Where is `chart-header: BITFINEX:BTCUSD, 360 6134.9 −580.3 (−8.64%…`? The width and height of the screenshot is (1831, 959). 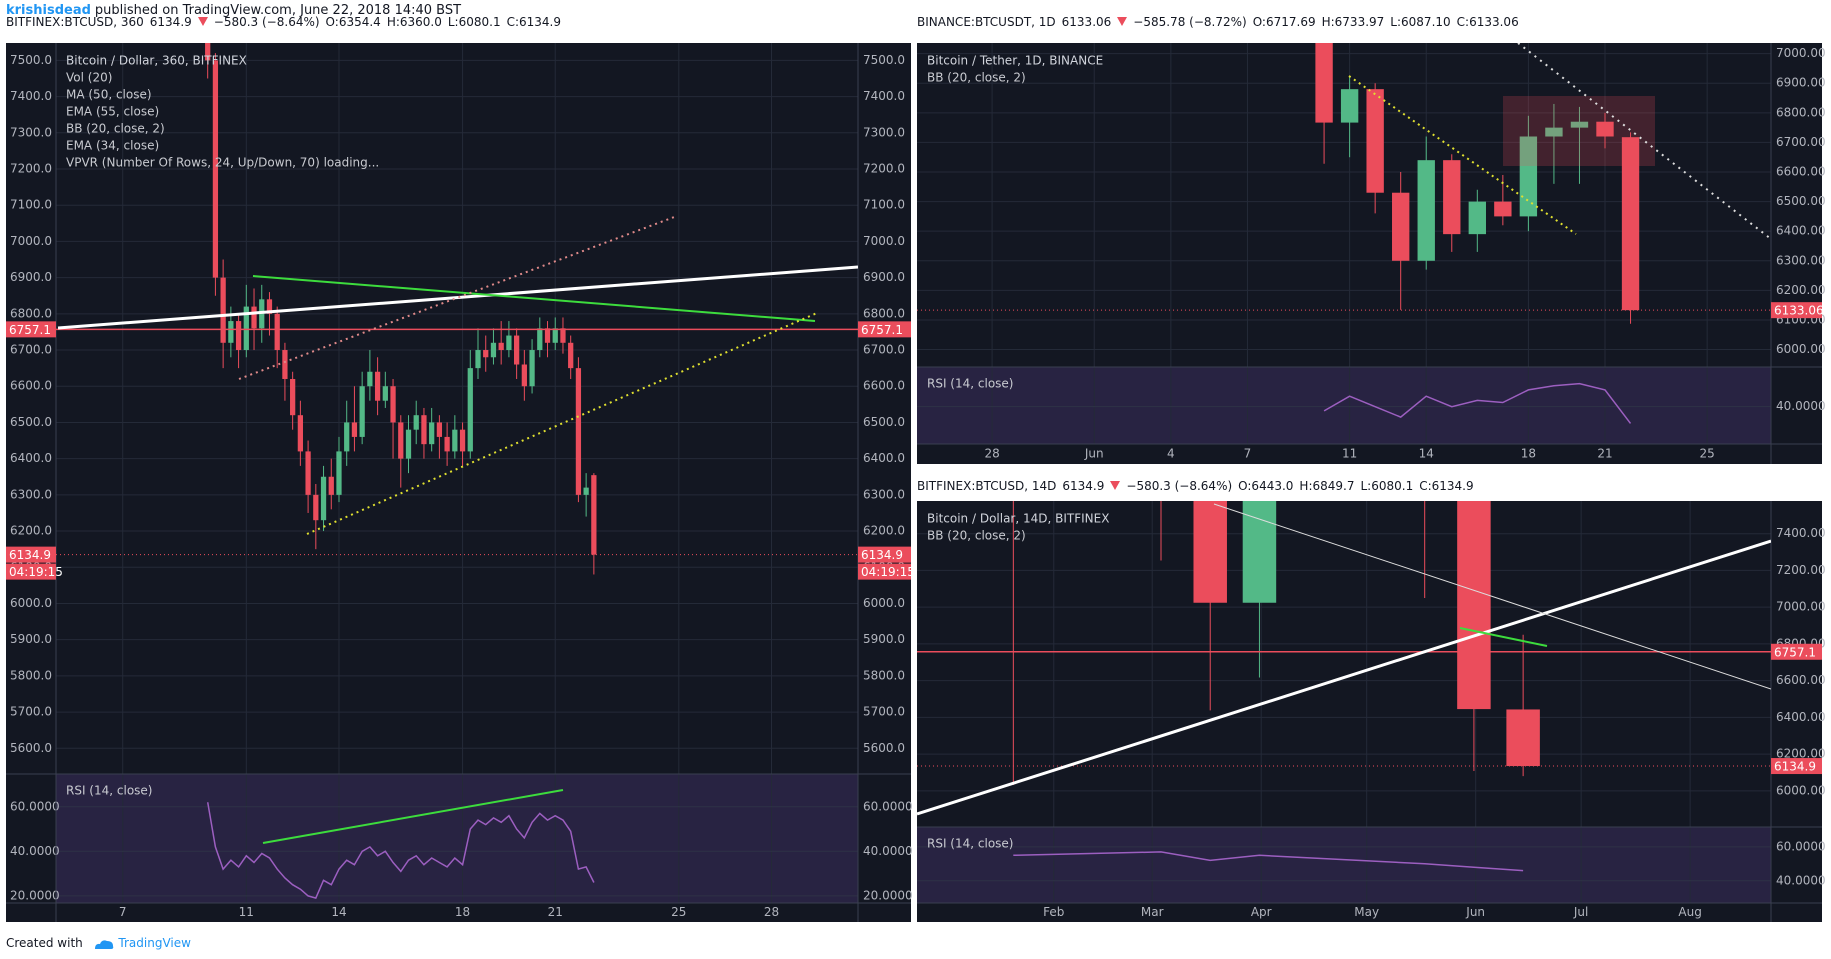
chart-header: BITFINEX:BTCUSD, 360 6134.9 −580.3 (−8.64%… is located at coordinates (286, 22).